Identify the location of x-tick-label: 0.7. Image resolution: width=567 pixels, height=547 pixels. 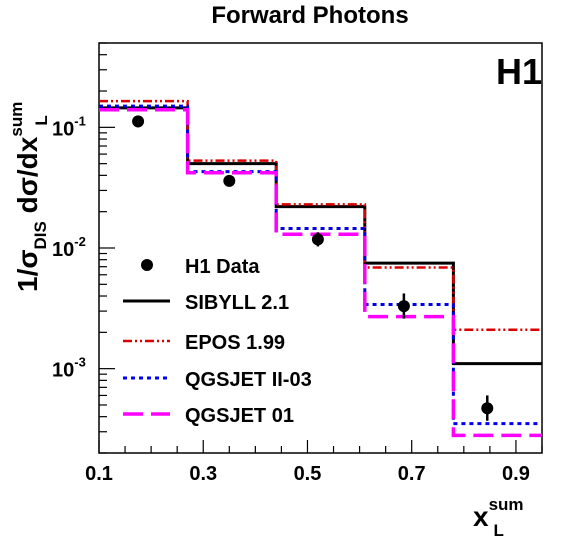
(412, 474).